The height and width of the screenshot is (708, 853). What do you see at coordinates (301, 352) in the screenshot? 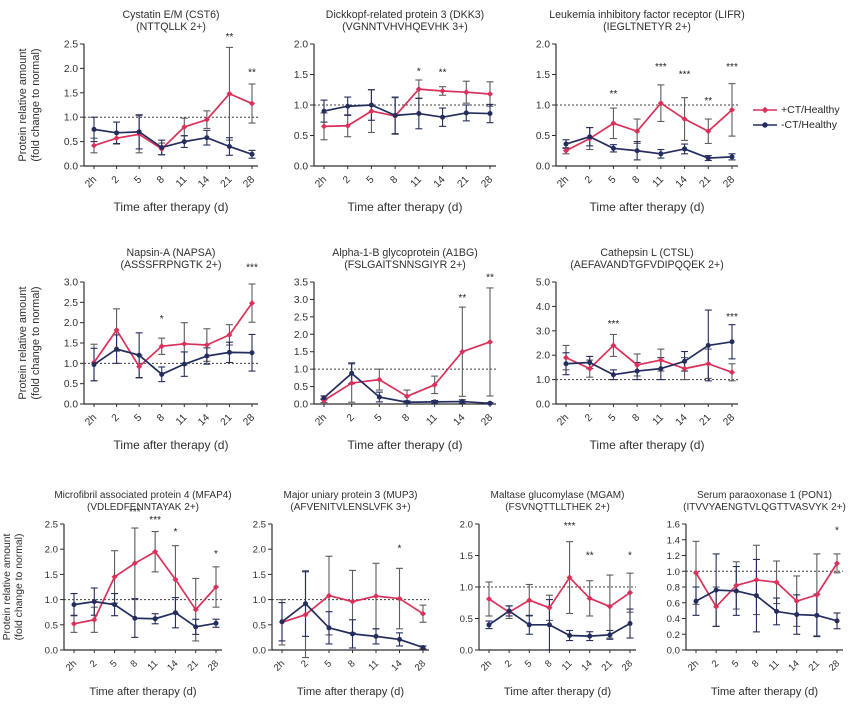
I see `y-tick-label: 1.5` at bounding box center [301, 352].